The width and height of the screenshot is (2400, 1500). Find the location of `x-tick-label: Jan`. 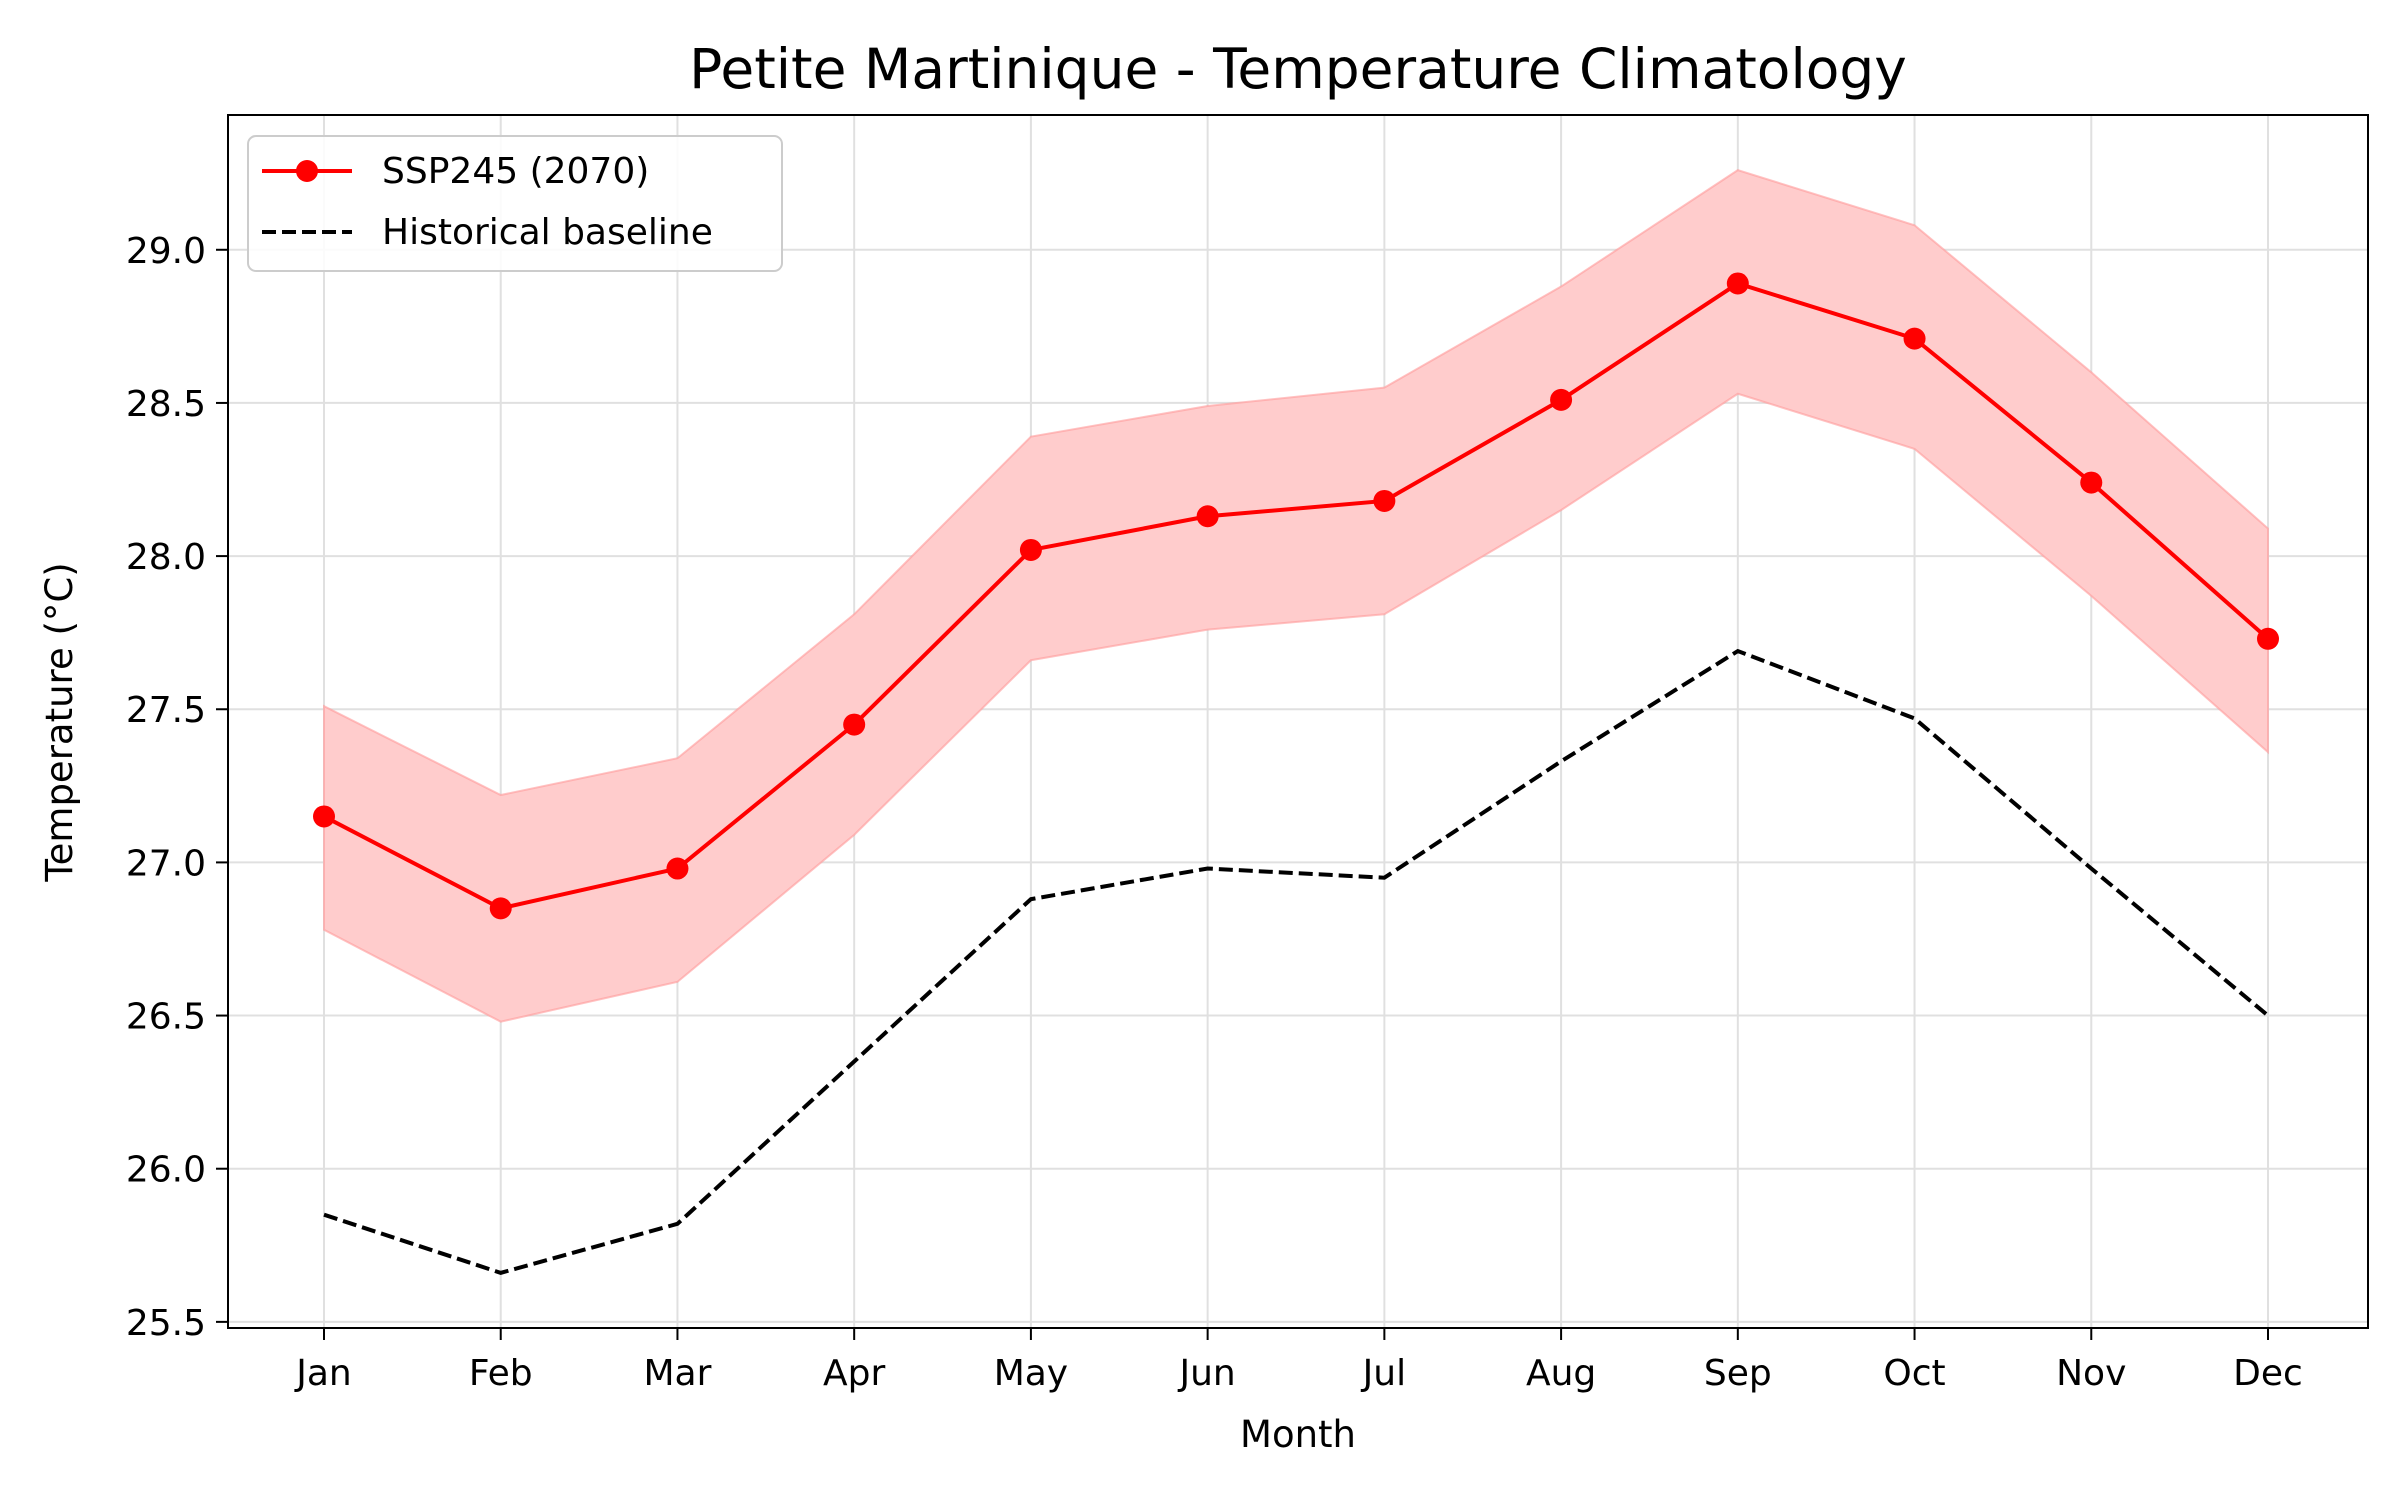

x-tick-label: Jan is located at coordinates (323, 1373).